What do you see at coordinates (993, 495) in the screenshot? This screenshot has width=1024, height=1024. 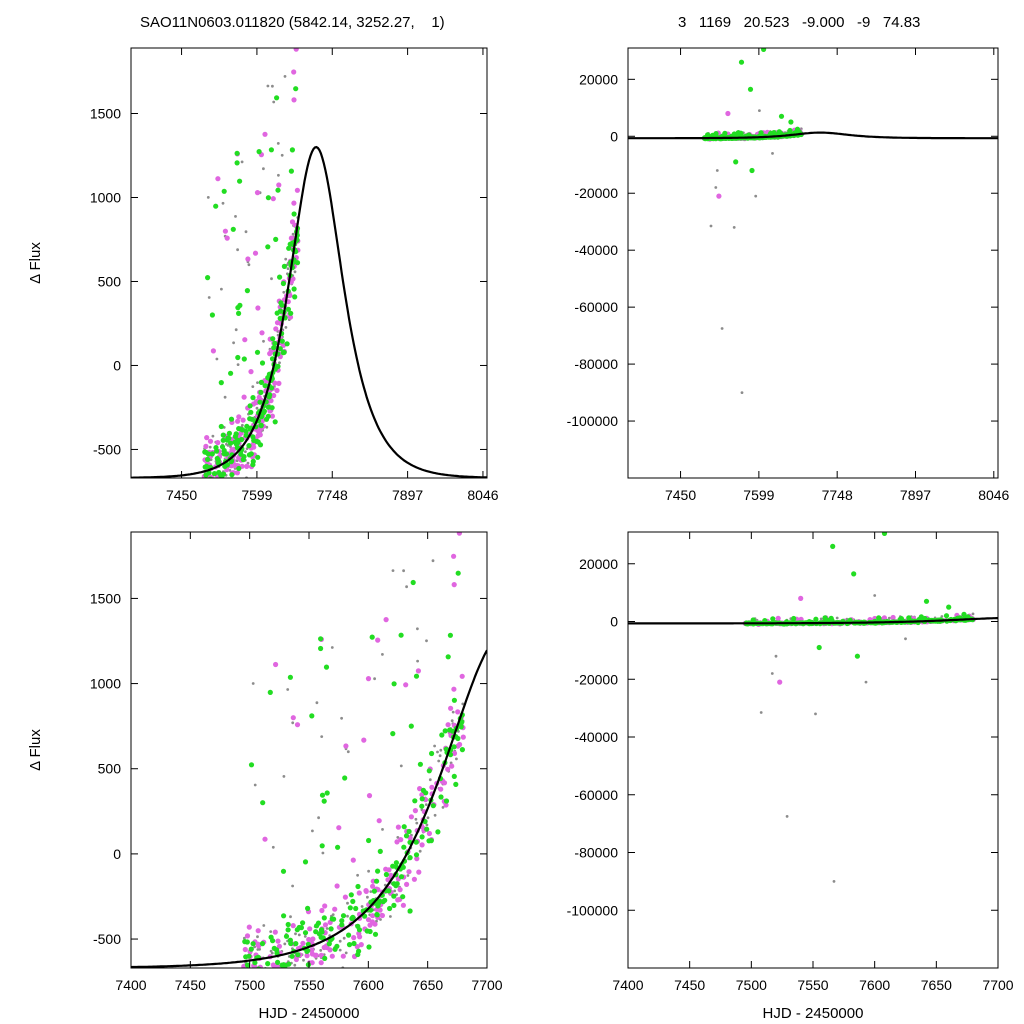 I see `x-tick-label: 8046` at bounding box center [993, 495].